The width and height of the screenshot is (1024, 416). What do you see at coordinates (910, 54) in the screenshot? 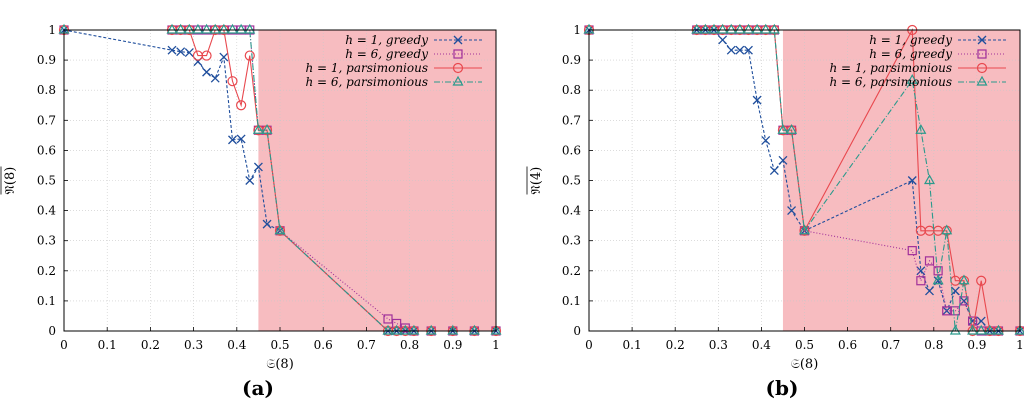
I see `legend-label: h = 6, greedy` at bounding box center [910, 54].